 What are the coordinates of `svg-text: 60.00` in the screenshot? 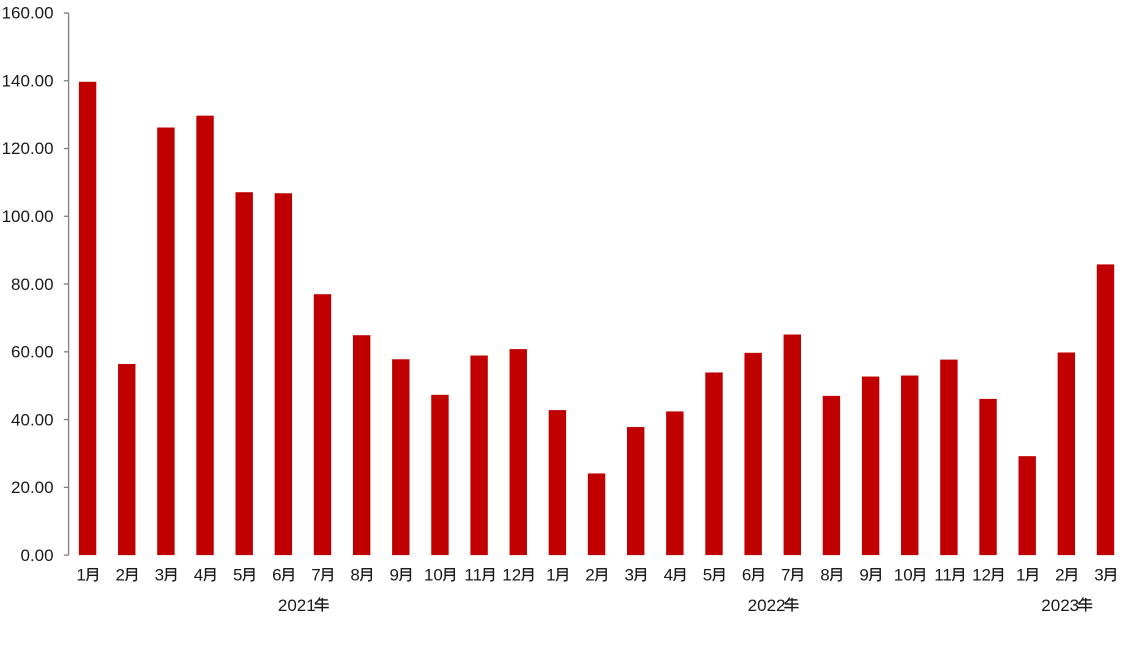 It's located at (32, 352).